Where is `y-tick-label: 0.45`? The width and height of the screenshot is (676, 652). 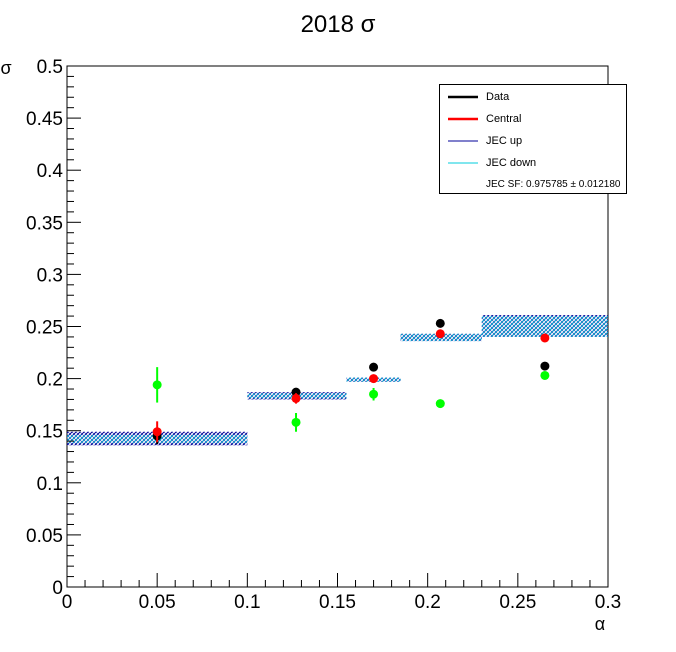 y-tick-label: 0.45 is located at coordinates (44, 119).